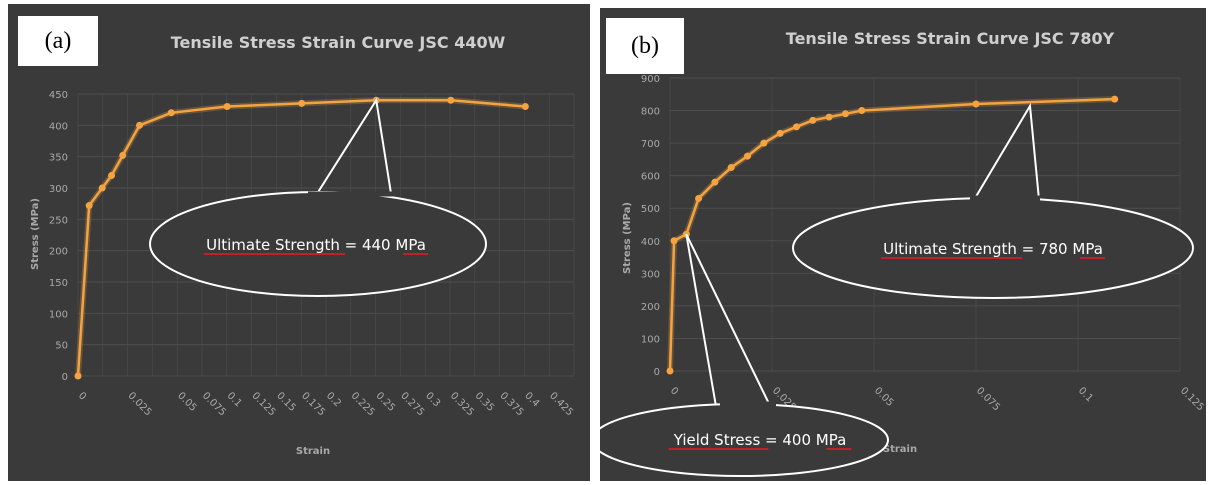 Image resolution: width=1214 pixels, height=485 pixels. I want to click on chart-b-ytick-0: 0, so click(657, 372).